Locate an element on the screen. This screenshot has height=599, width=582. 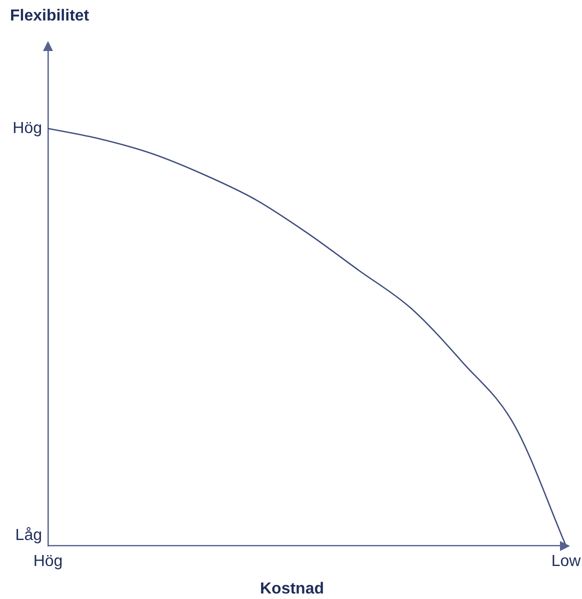
text: Låg is located at coordinates (28, 535).